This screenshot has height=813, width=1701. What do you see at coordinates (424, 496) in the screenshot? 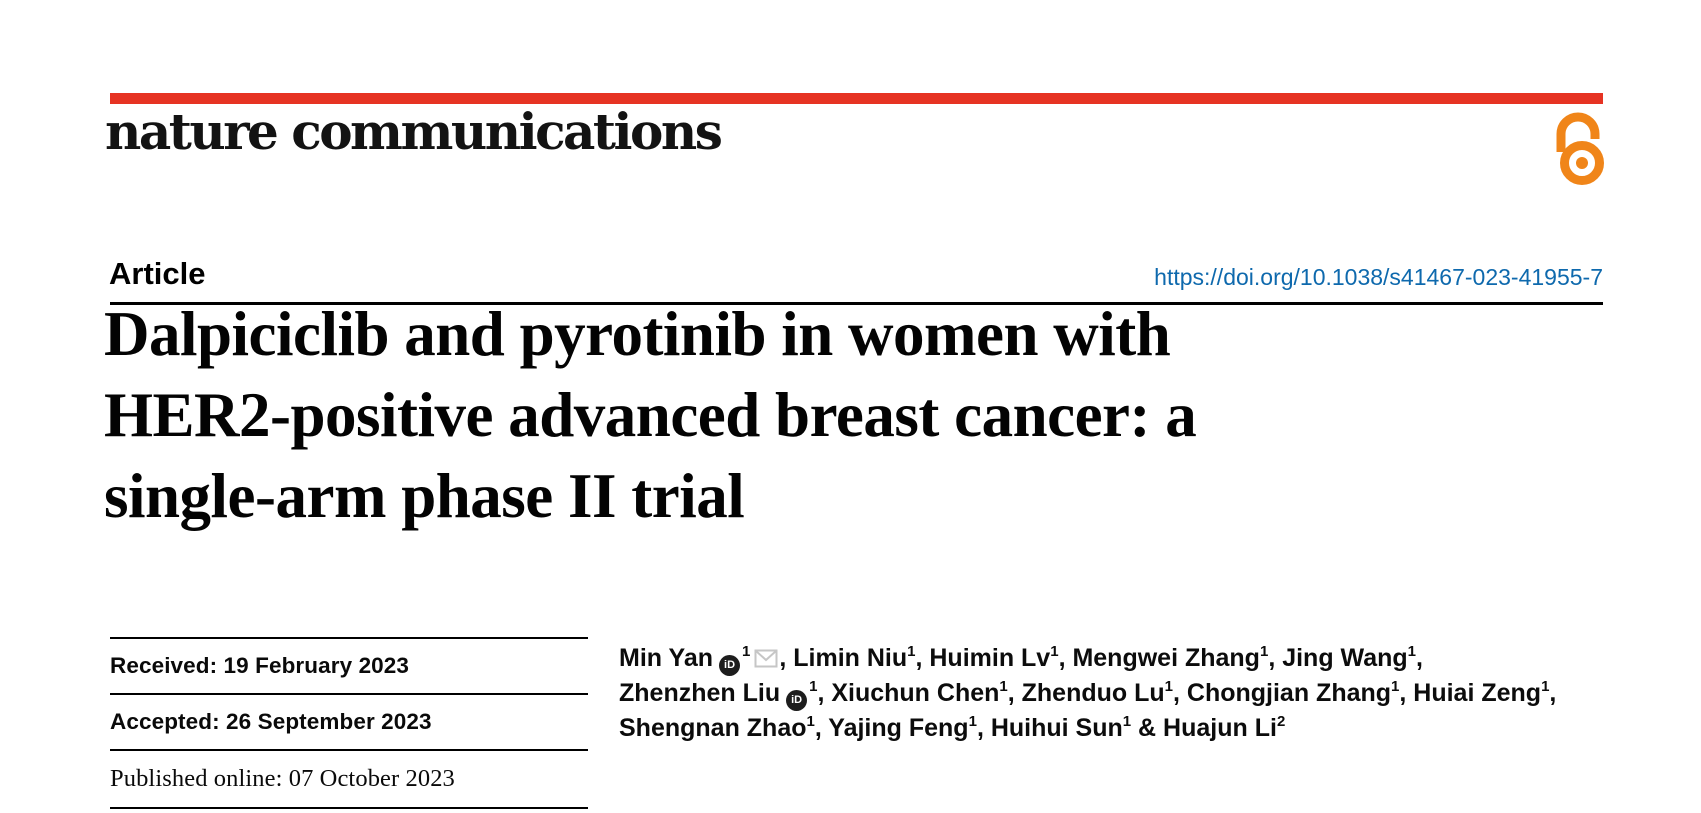
I see `paper-title-line: single-arm phase II trial` at bounding box center [424, 496].